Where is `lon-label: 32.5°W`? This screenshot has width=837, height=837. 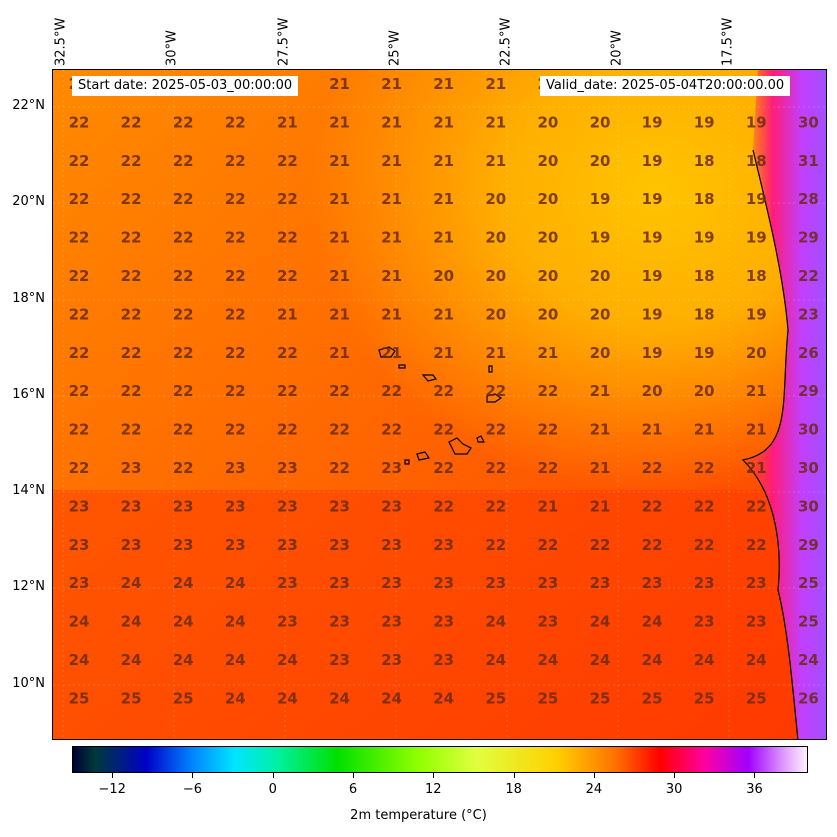
lon-label: 32.5°W is located at coordinates (61, 41).